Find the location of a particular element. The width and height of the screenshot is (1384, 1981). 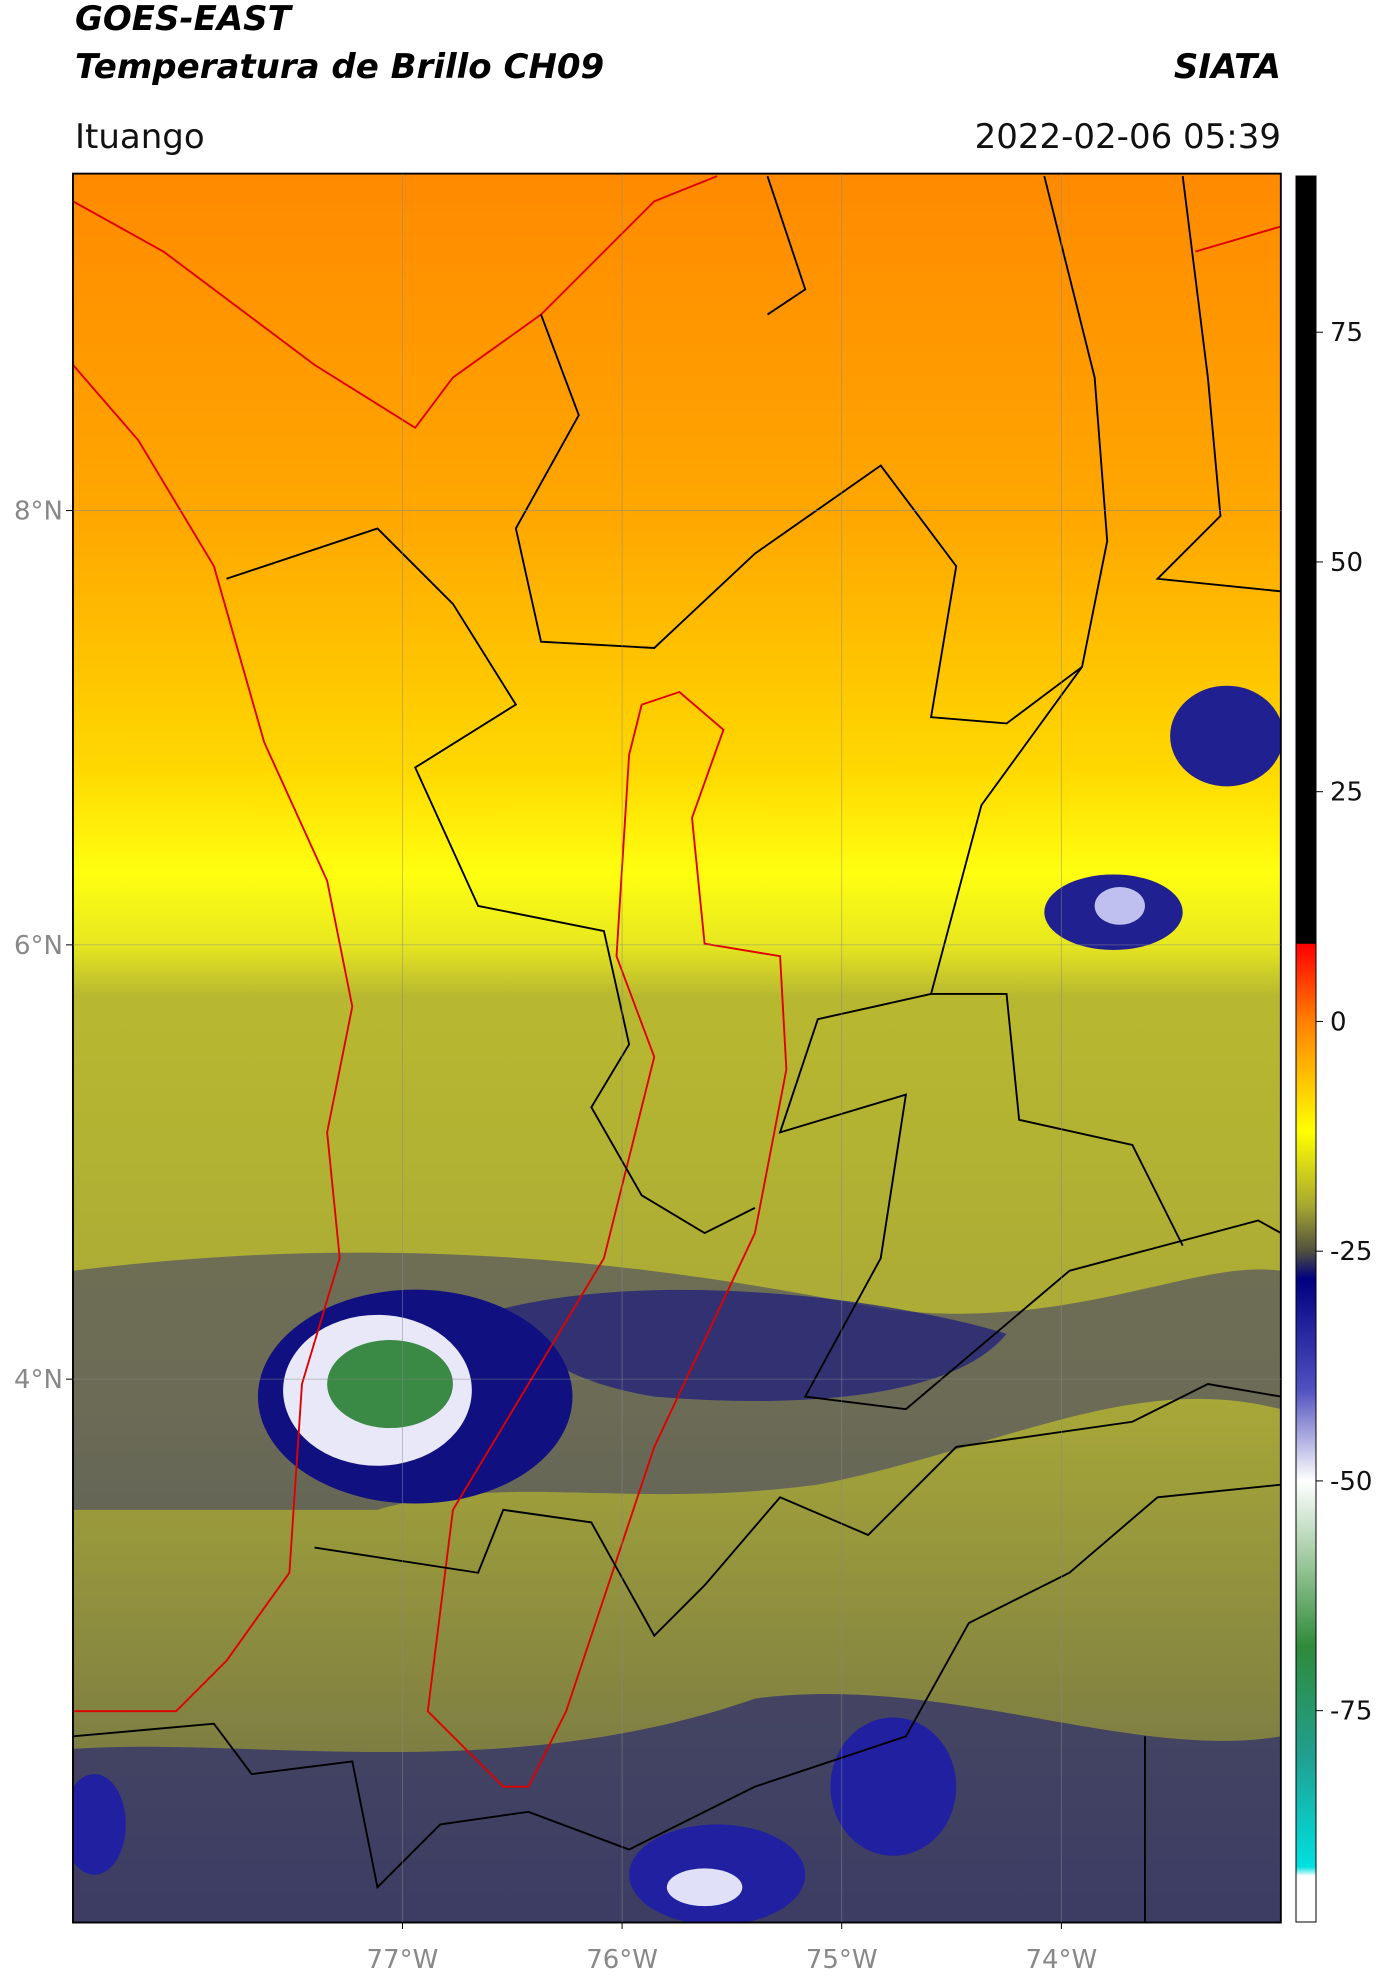

datetime: 2022-02-06 05:39 is located at coordinates (1128, 137).